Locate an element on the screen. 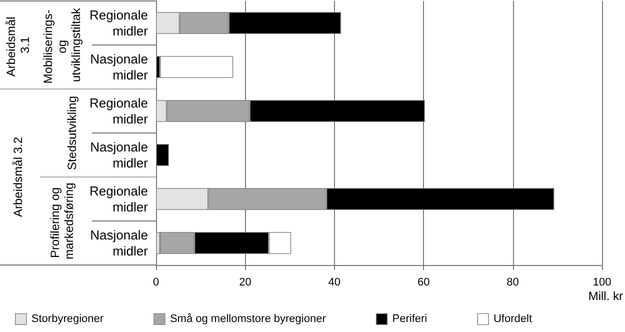  legend-label: Periferi is located at coordinates (410, 319).